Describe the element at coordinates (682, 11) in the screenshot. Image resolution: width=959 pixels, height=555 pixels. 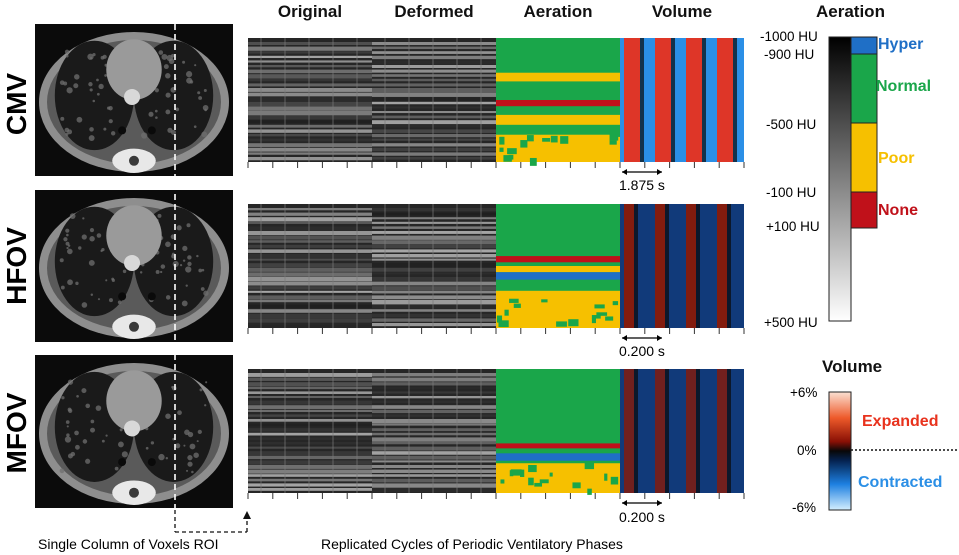
I see `header-volume: Volume` at that location.